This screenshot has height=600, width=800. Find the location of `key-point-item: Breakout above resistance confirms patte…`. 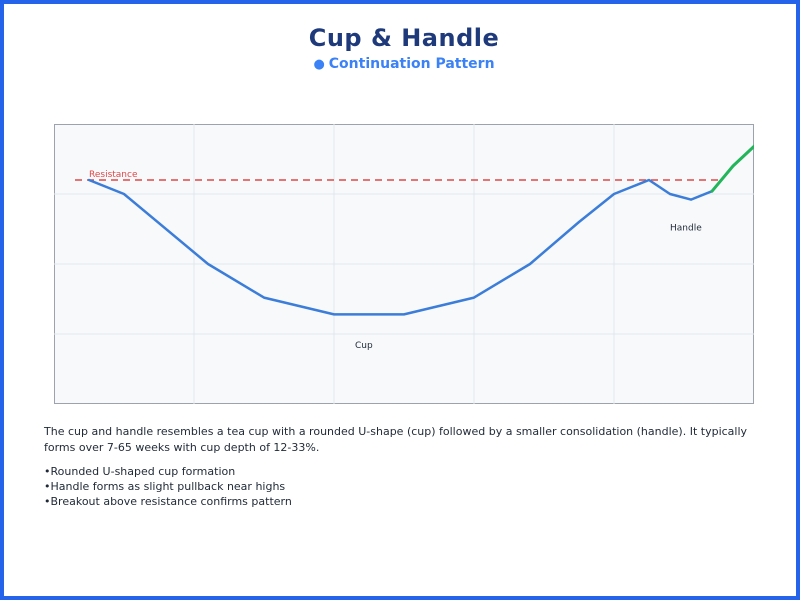

key-point-item: Breakout above resistance confirms patte… is located at coordinates (404, 501).